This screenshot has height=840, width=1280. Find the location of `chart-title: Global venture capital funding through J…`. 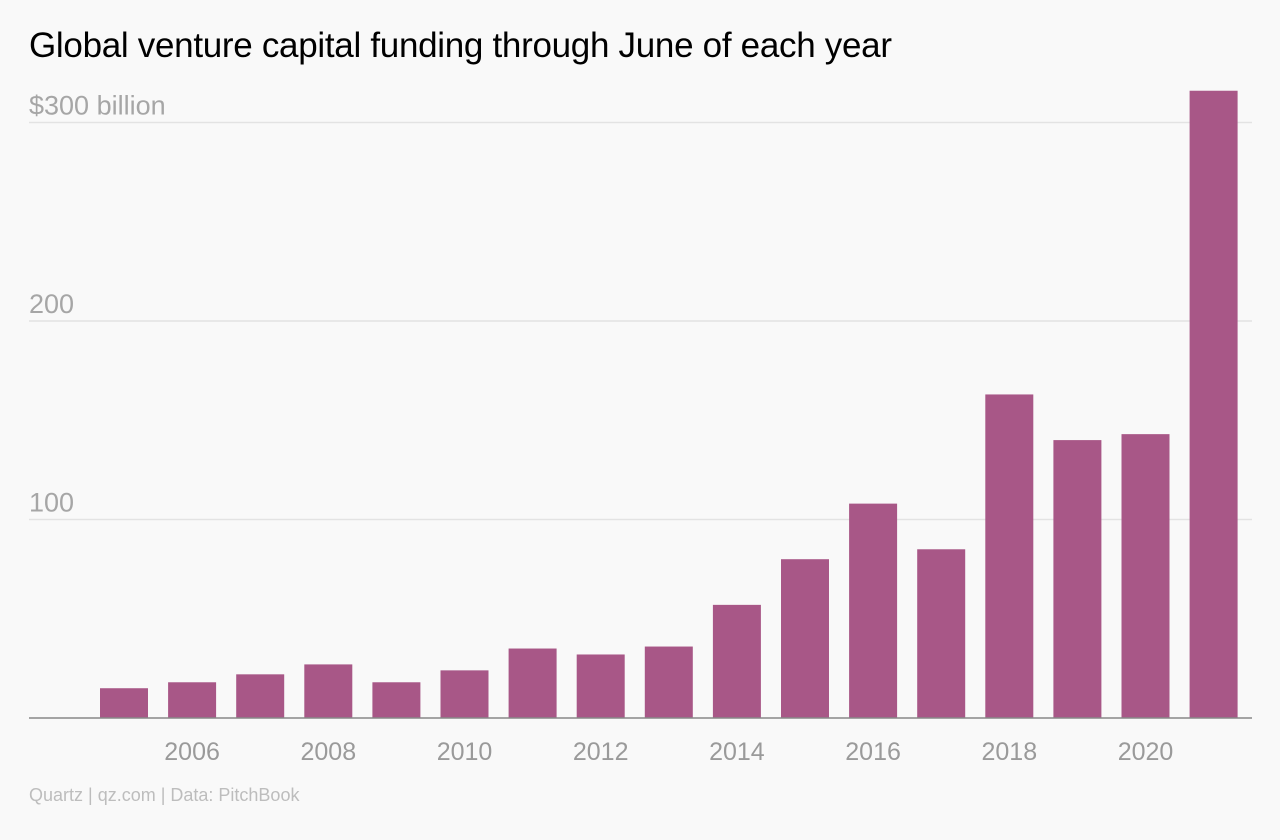

chart-title: Global venture capital funding through J… is located at coordinates (460, 45).